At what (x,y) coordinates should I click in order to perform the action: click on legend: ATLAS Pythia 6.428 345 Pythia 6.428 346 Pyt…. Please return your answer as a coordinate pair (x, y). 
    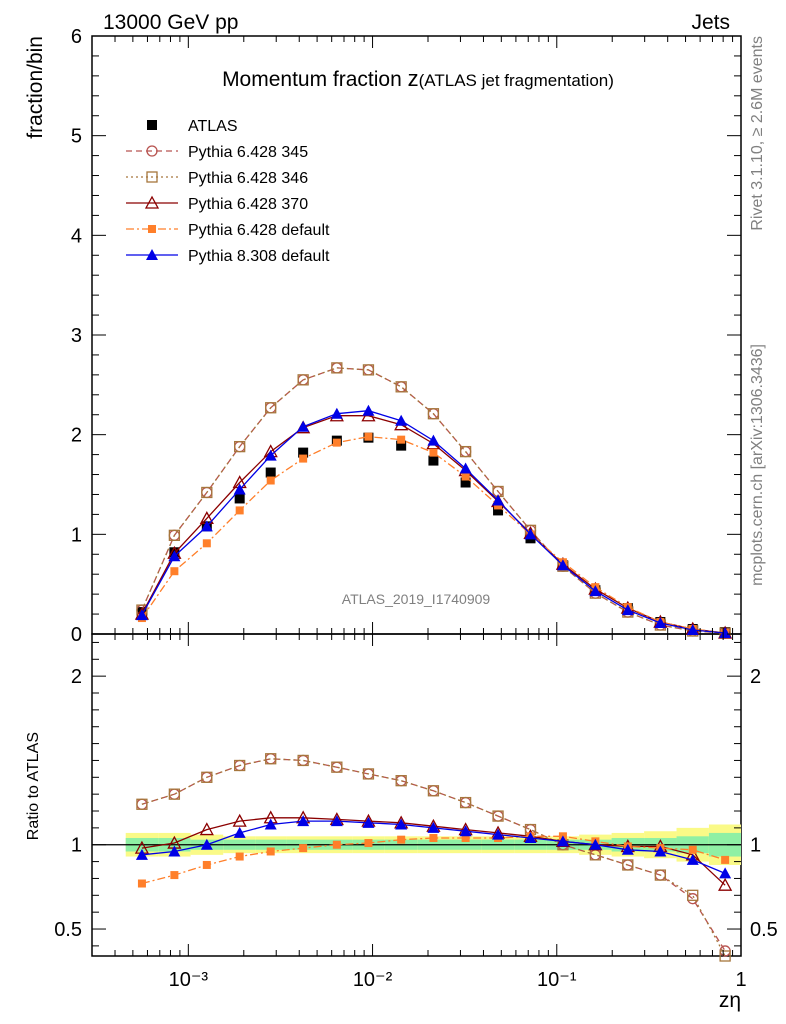
    Looking at the image, I should click on (228, 191).